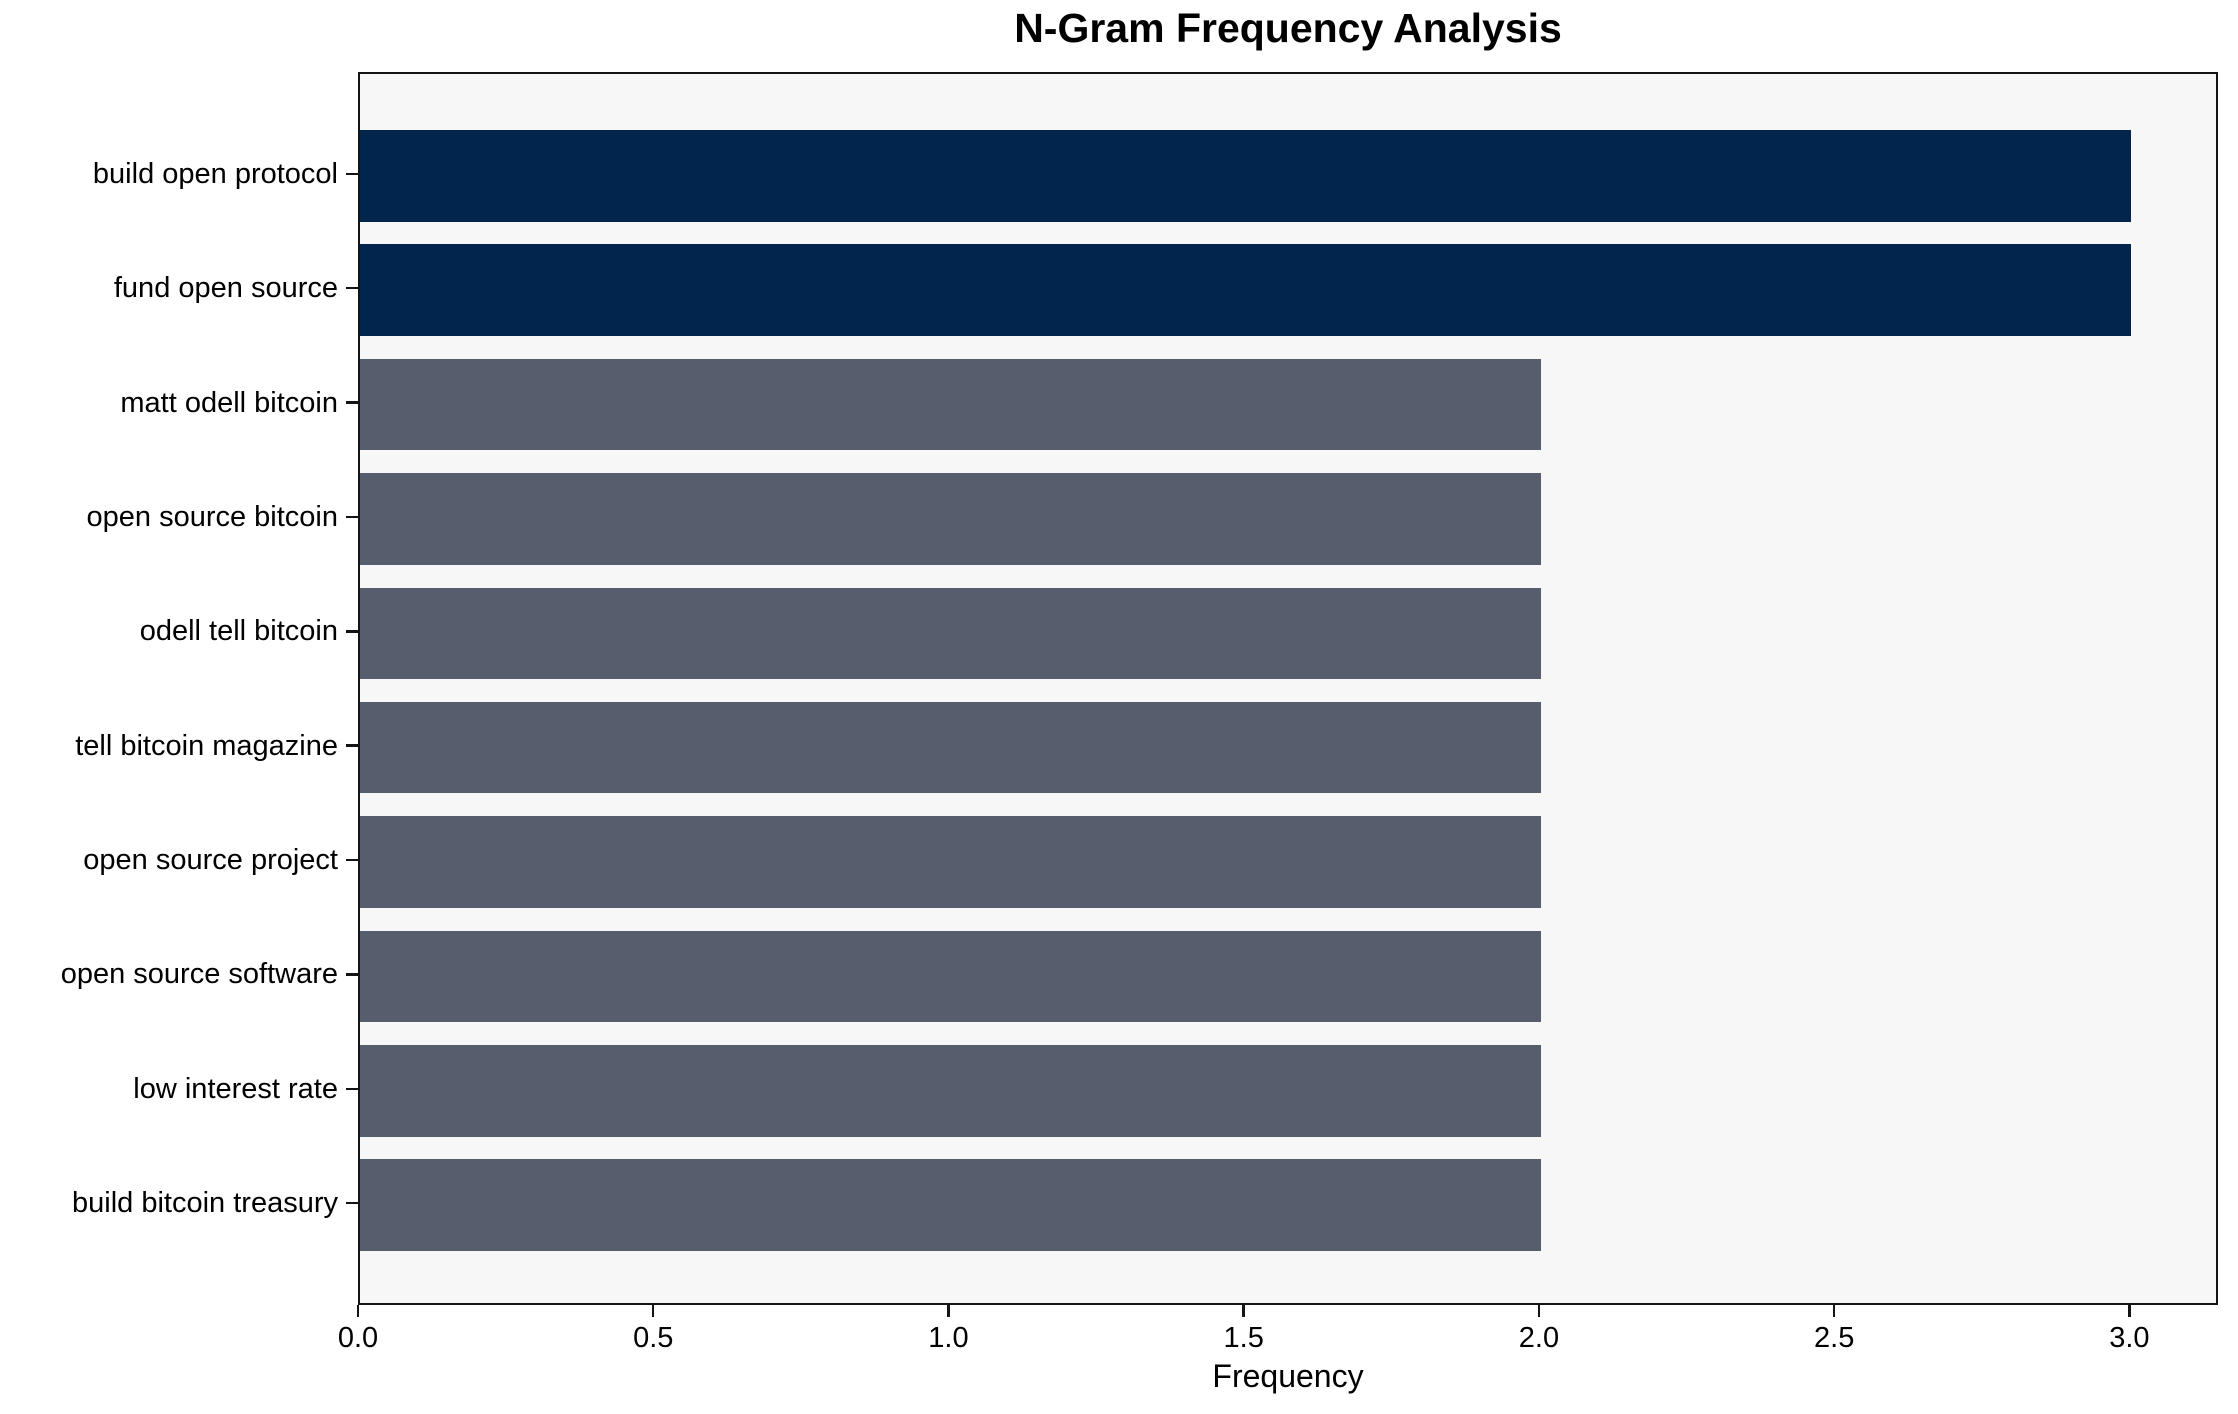 This screenshot has width=2238, height=1414. Describe the element at coordinates (199, 974) in the screenshot. I see `y-tick-label: open source software` at that location.